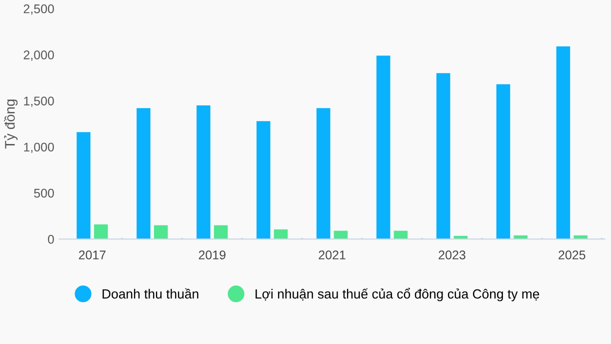 Image resolution: width=611 pixels, height=344 pixels. Describe the element at coordinates (212, 255) in the screenshot. I see `x-tick-label: 2019` at that location.